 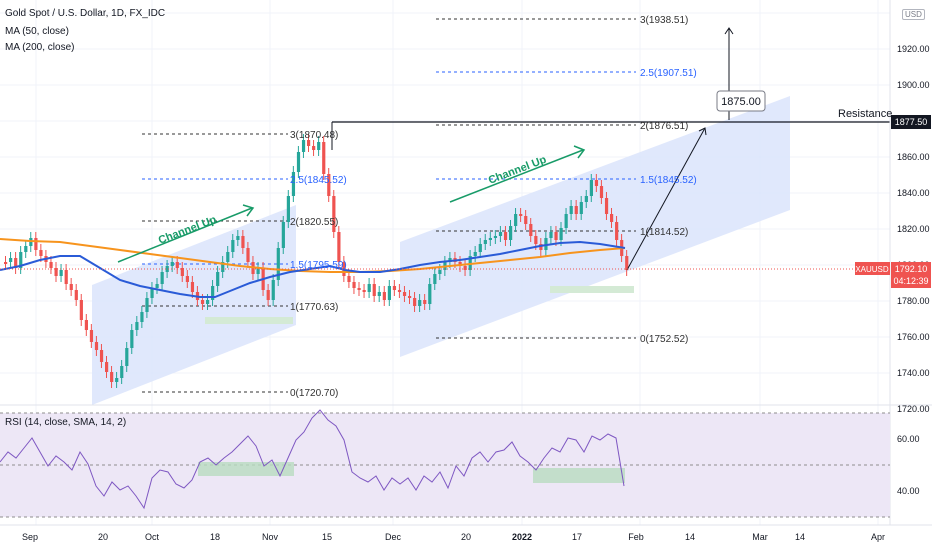 What do you see at coordinates (872, 269) in the screenshot?
I see `symbol-tag: XAUUSD` at bounding box center [872, 269].